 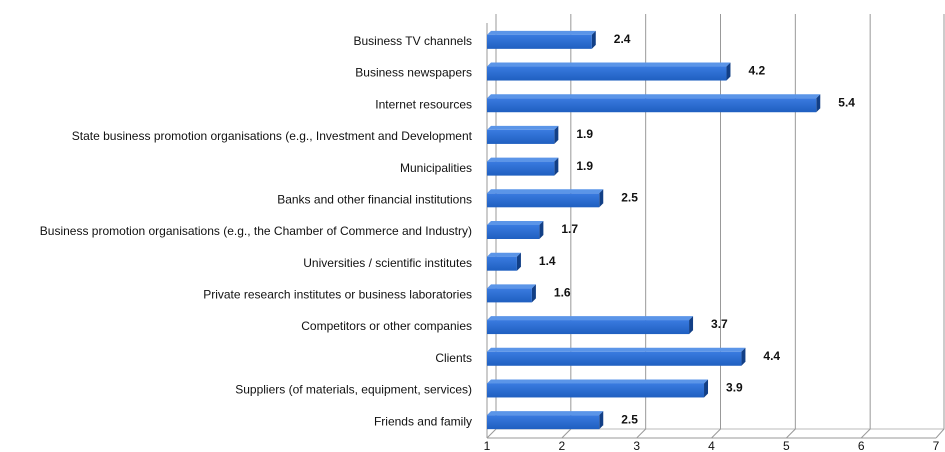 What do you see at coordinates (547, 261) in the screenshot?
I see `value-label: 1.4` at bounding box center [547, 261].